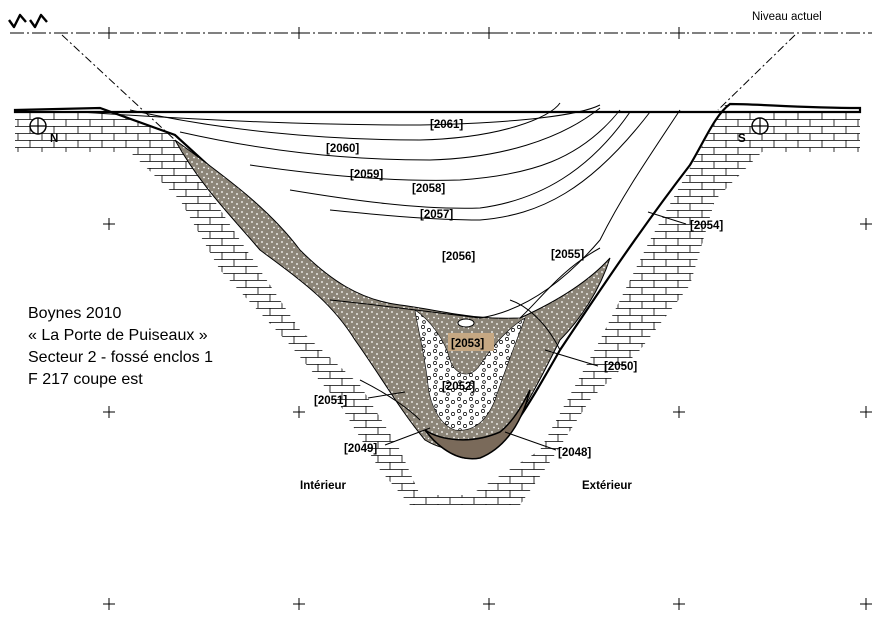 The width and height of the screenshot is (872, 617). I want to click on layer-label-2052: [2052], so click(458, 387).